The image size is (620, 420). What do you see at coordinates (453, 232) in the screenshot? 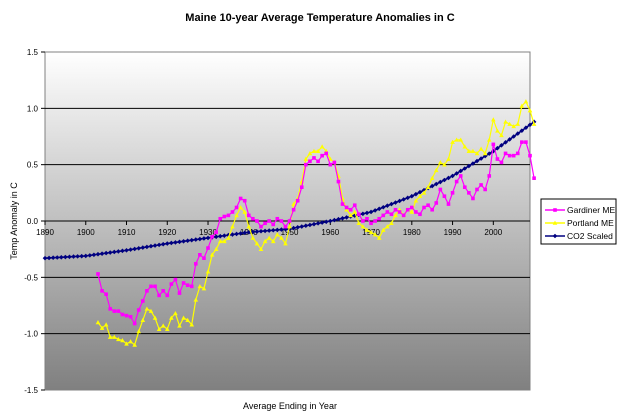
I see `x-tick-label: 1990` at bounding box center [453, 232].